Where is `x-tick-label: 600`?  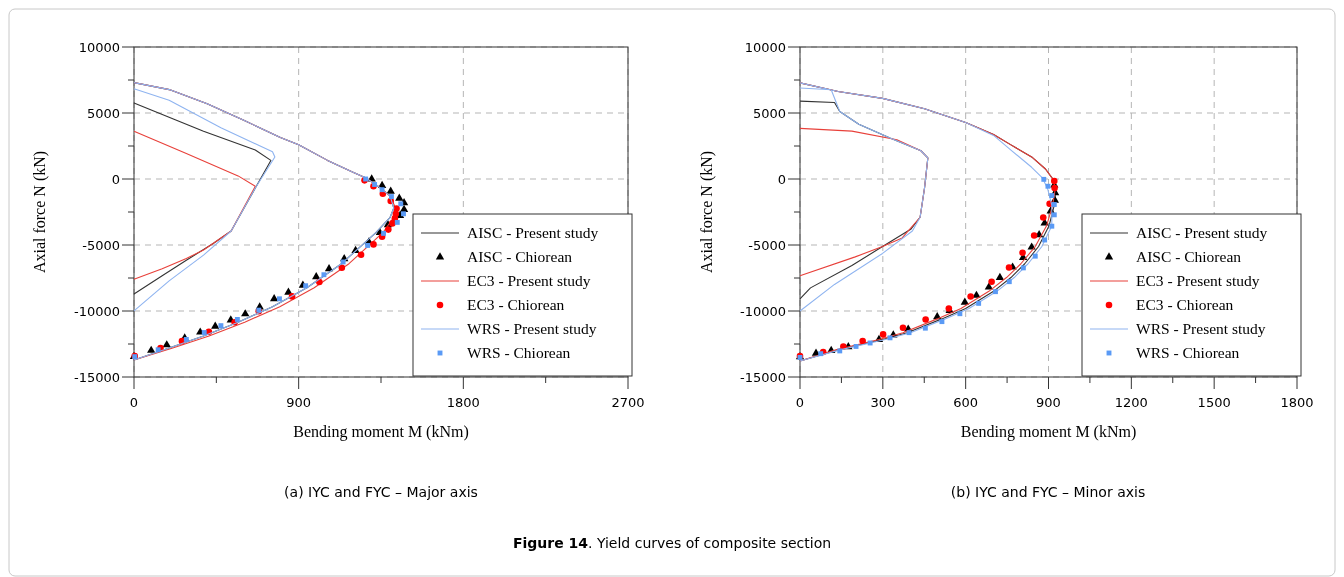 x-tick-label: 600 is located at coordinates (966, 402).